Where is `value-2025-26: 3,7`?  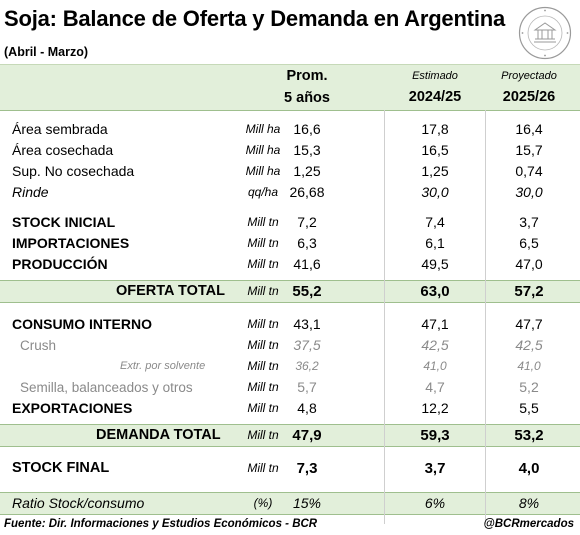 value-2025-26: 3,7 is located at coordinates (529, 222).